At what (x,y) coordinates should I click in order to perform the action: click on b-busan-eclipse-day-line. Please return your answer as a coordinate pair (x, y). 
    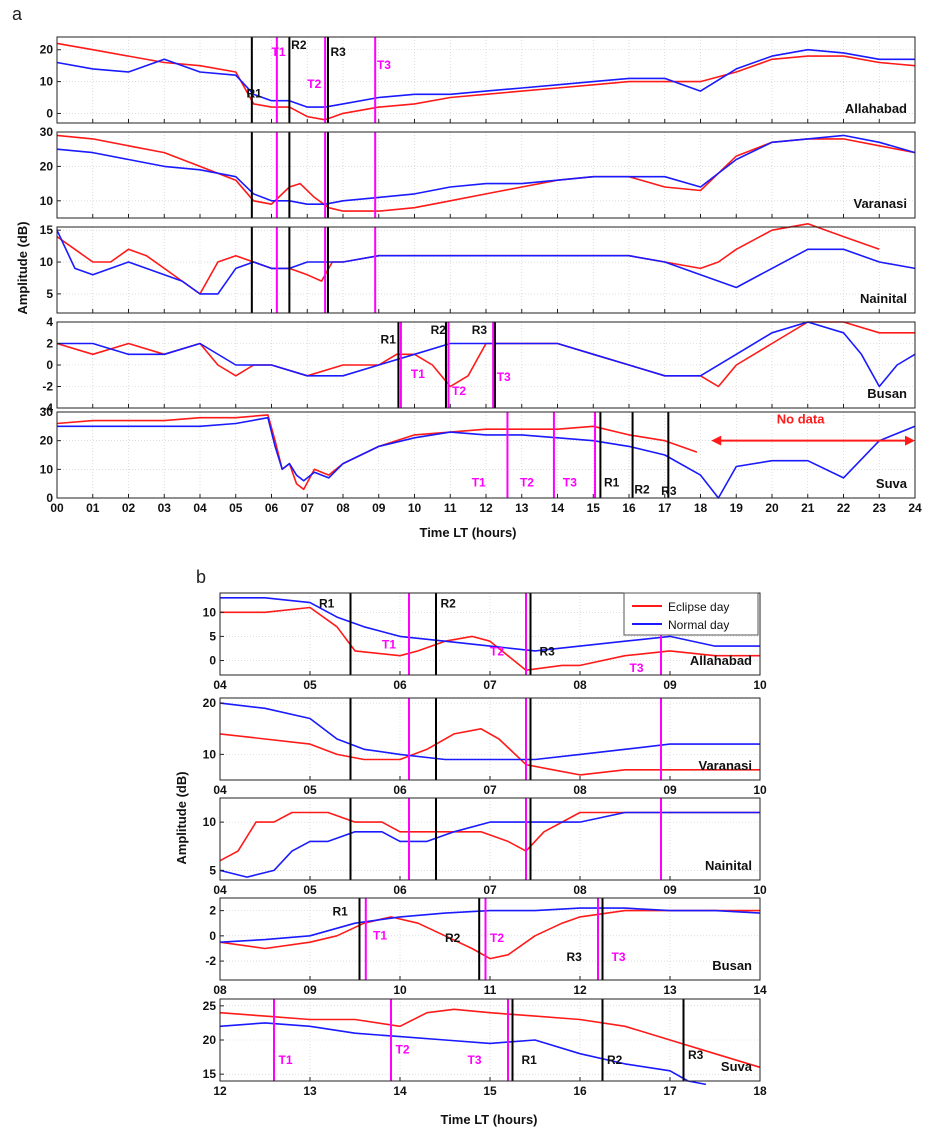
    Looking at the image, I should click on (489, 934).